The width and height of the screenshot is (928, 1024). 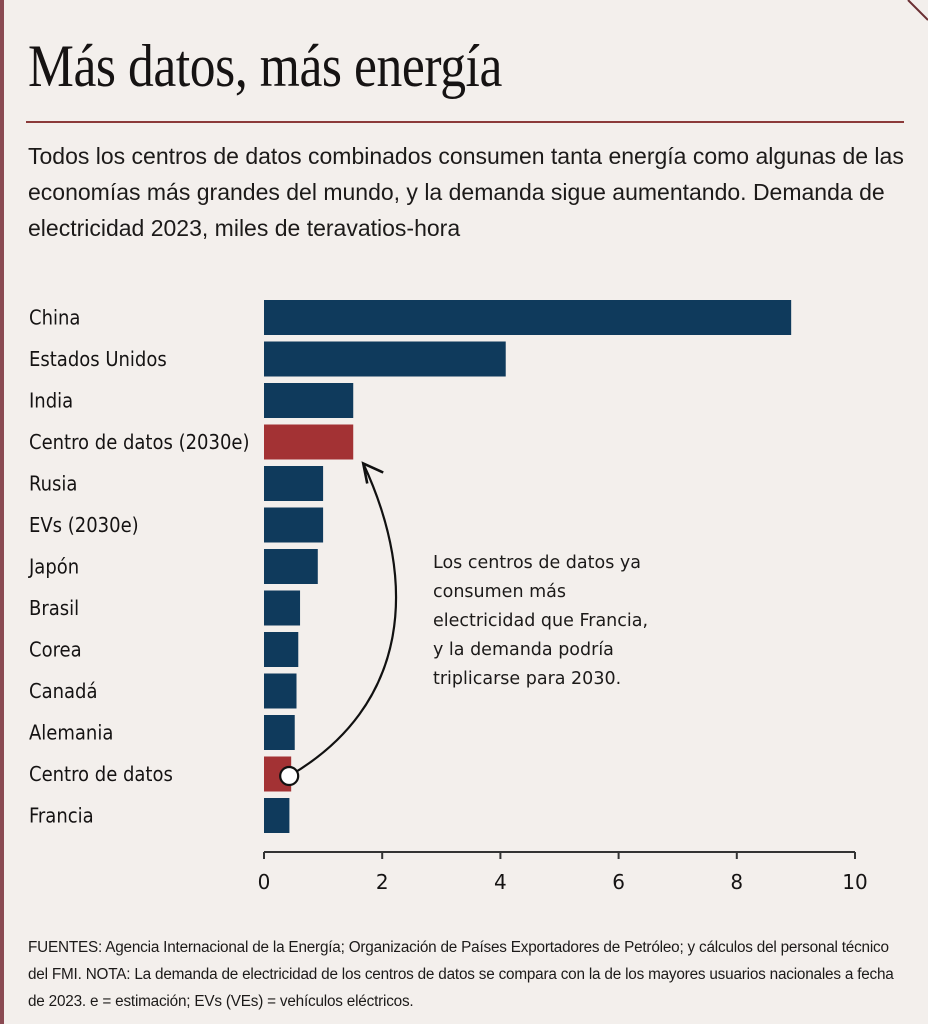 I want to click on category-label-canada: Canadá, so click(x=63, y=691).